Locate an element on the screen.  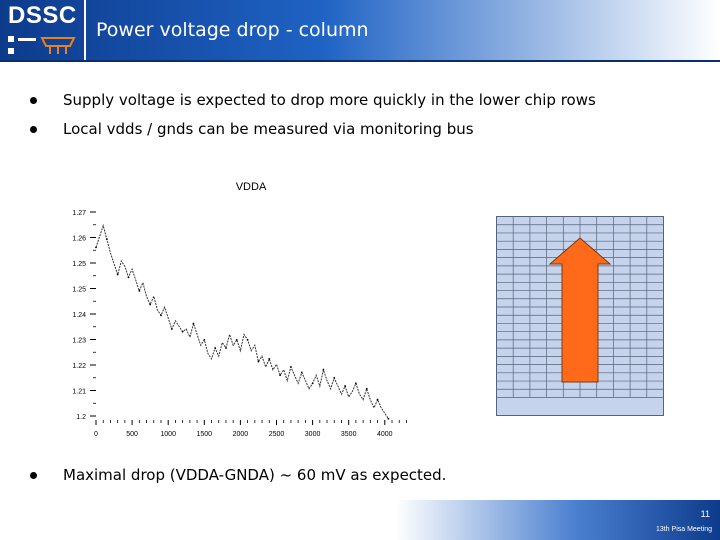
chip-column-diagram is located at coordinates (580, 316).